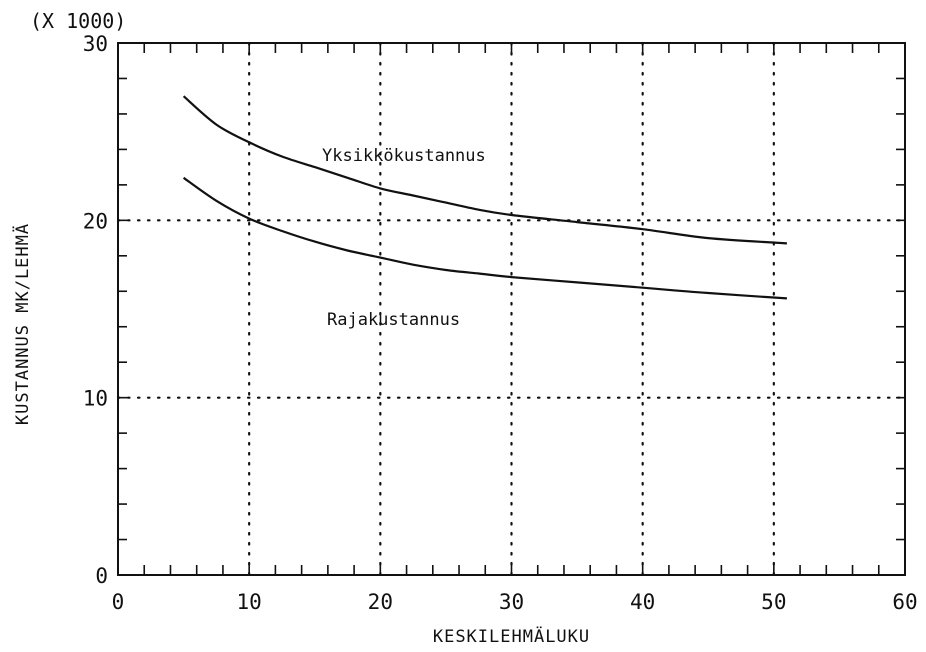 This screenshot has height=652, width=926. What do you see at coordinates (101, 576) in the screenshot?
I see `y-tick-label: 0` at bounding box center [101, 576].